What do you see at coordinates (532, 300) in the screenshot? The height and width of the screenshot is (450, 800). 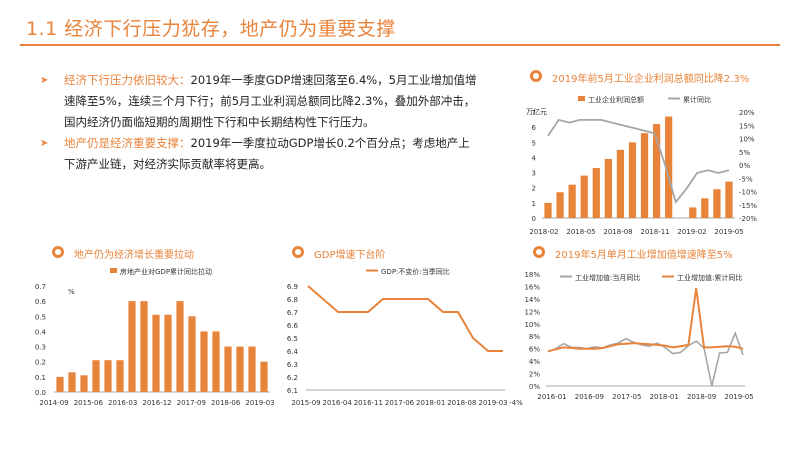 I see `y-tick-label: 14%` at bounding box center [532, 300].